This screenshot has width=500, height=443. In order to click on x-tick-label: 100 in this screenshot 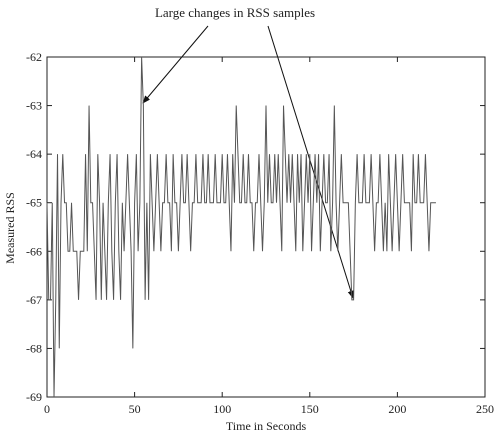, I will do `click(222, 409)`.